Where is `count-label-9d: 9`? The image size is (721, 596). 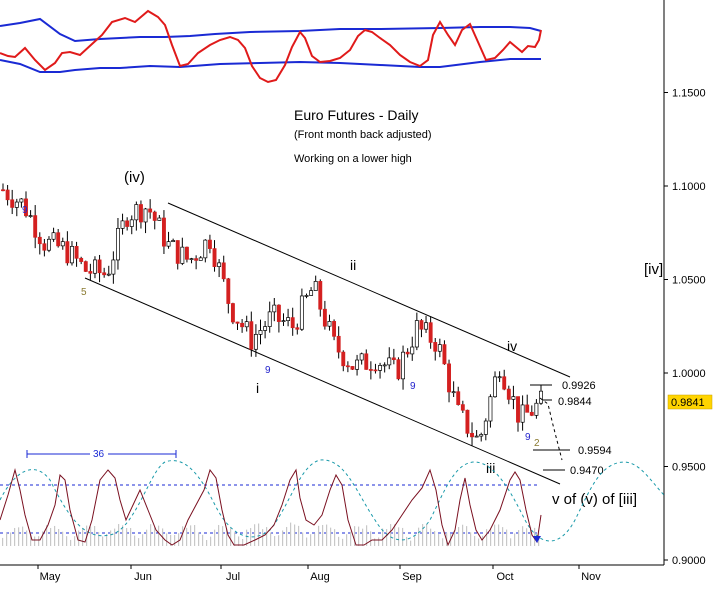
count-label-9d: 9 is located at coordinates (528, 437).